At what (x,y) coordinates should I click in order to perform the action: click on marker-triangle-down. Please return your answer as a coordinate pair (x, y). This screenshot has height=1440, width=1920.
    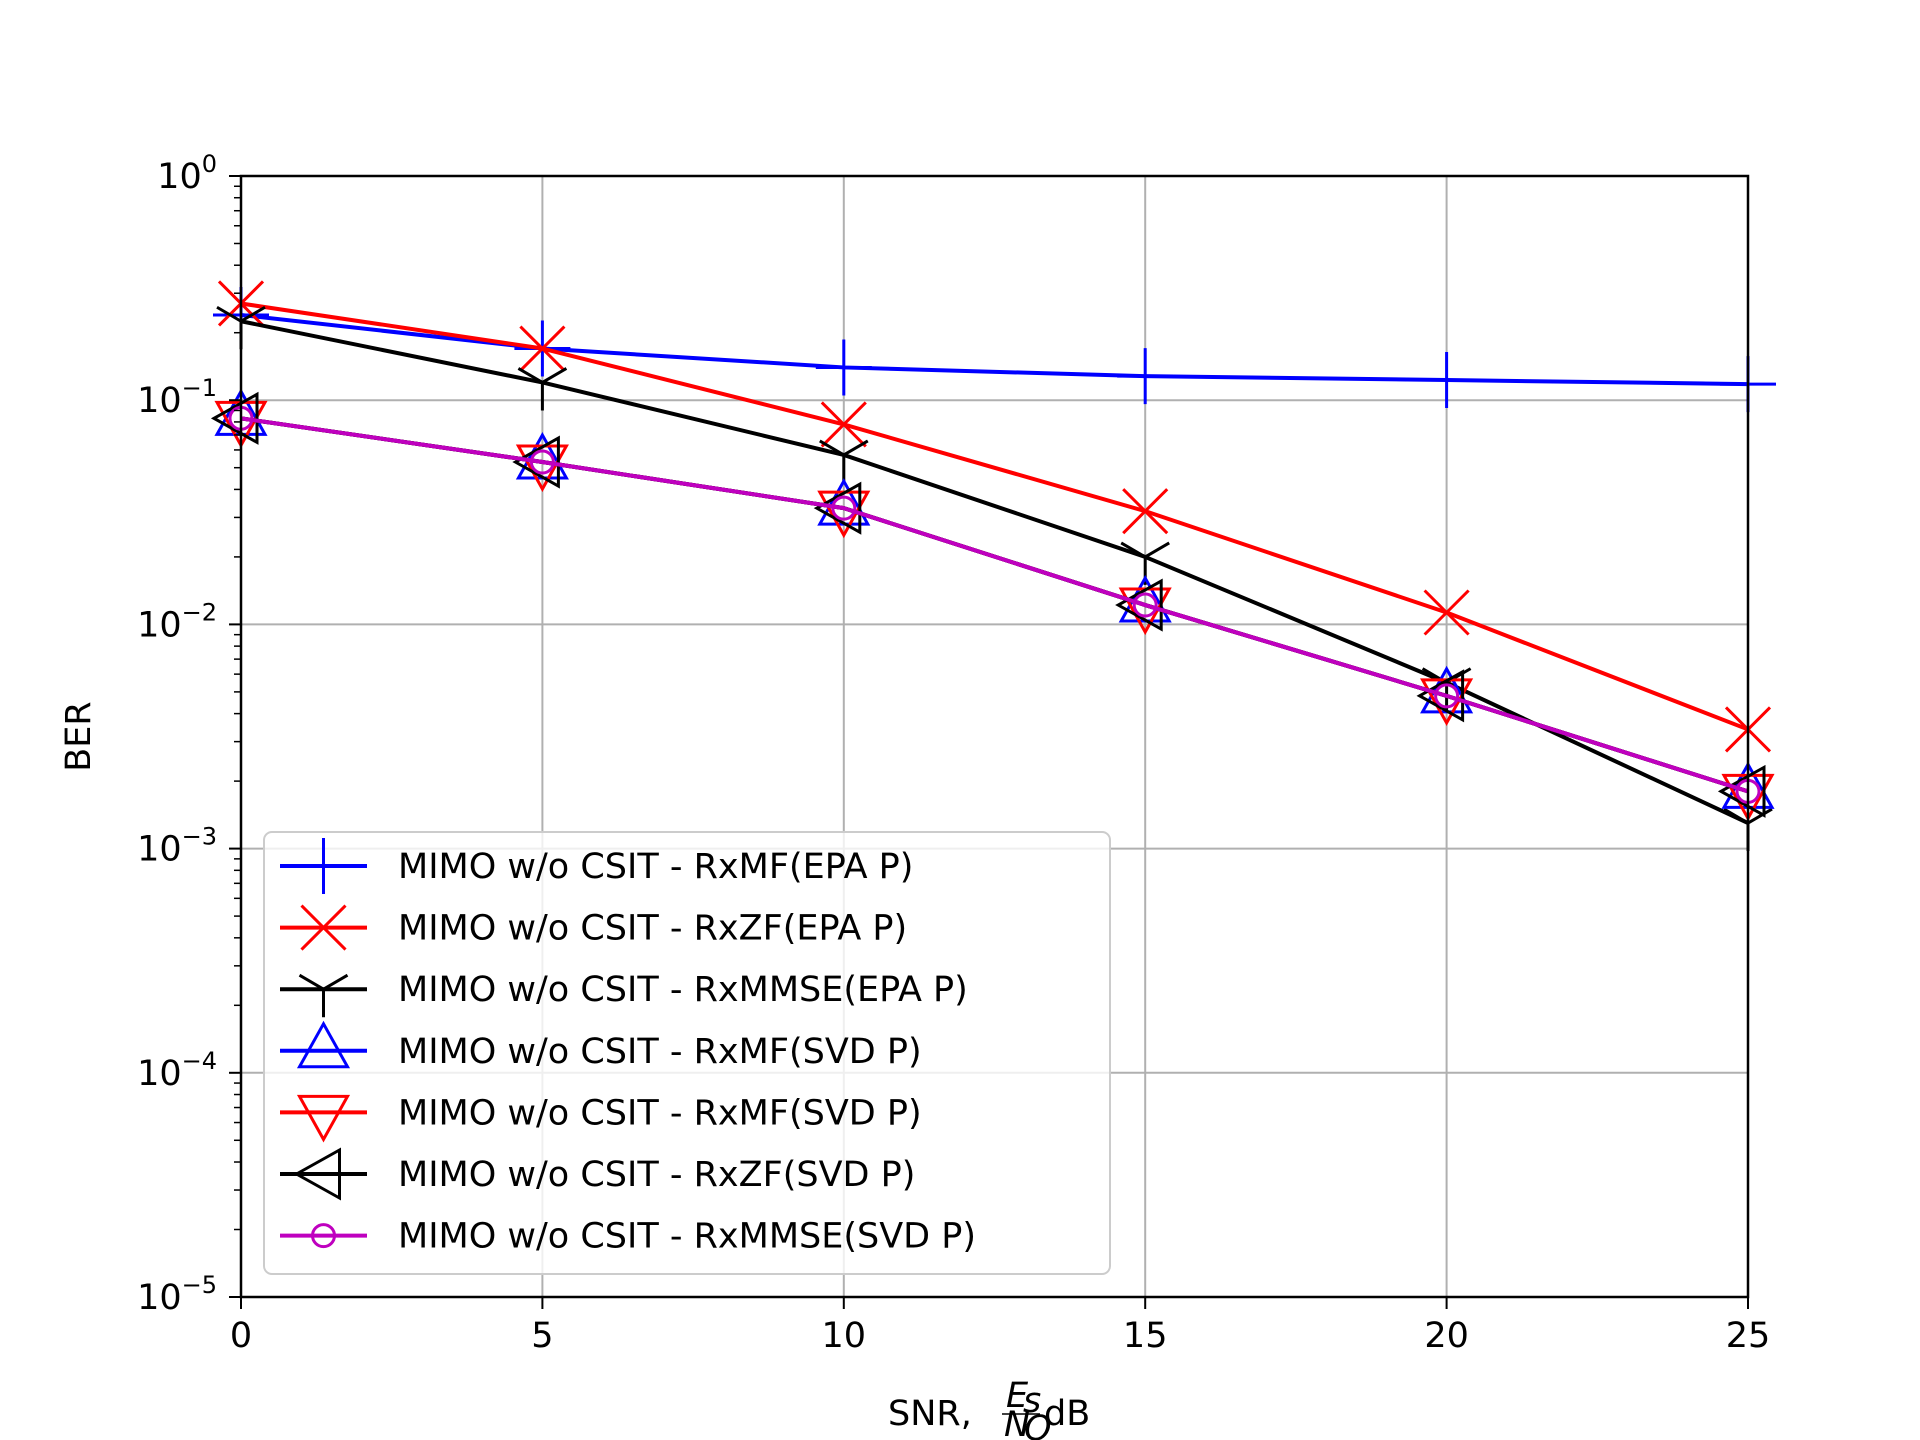
    Looking at the image, I should click on (323, 1118).